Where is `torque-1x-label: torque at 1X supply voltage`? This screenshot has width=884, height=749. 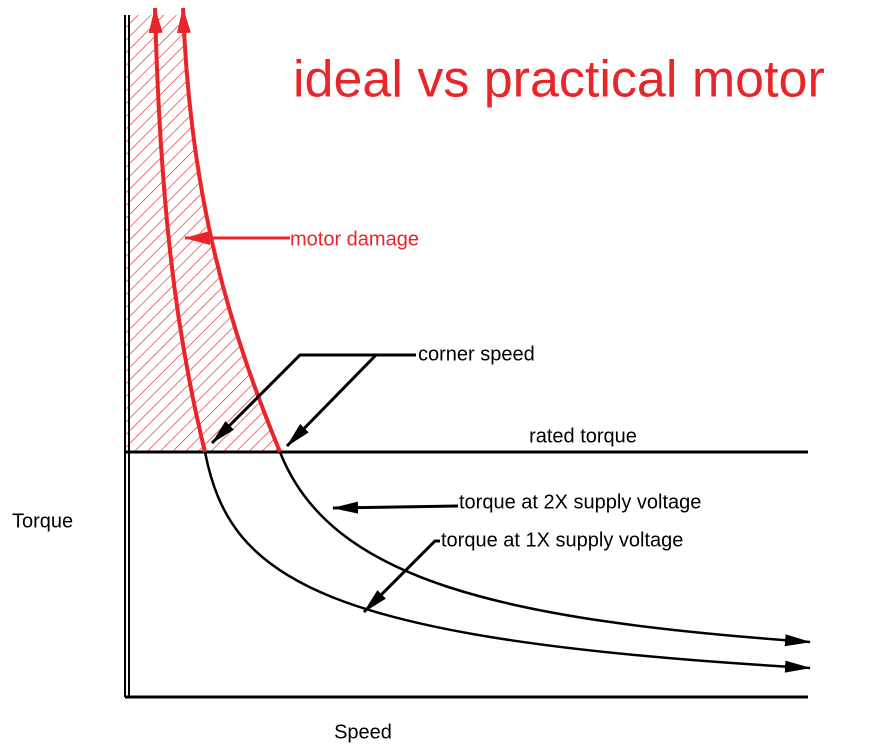
torque-1x-label: torque at 1X supply voltage is located at coordinates (562, 540).